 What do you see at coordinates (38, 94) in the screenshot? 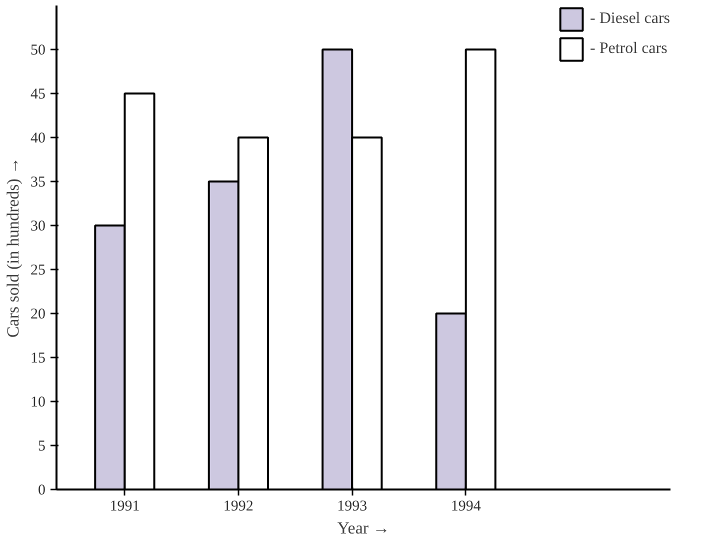
I see `y-tick-label: 45` at bounding box center [38, 94].